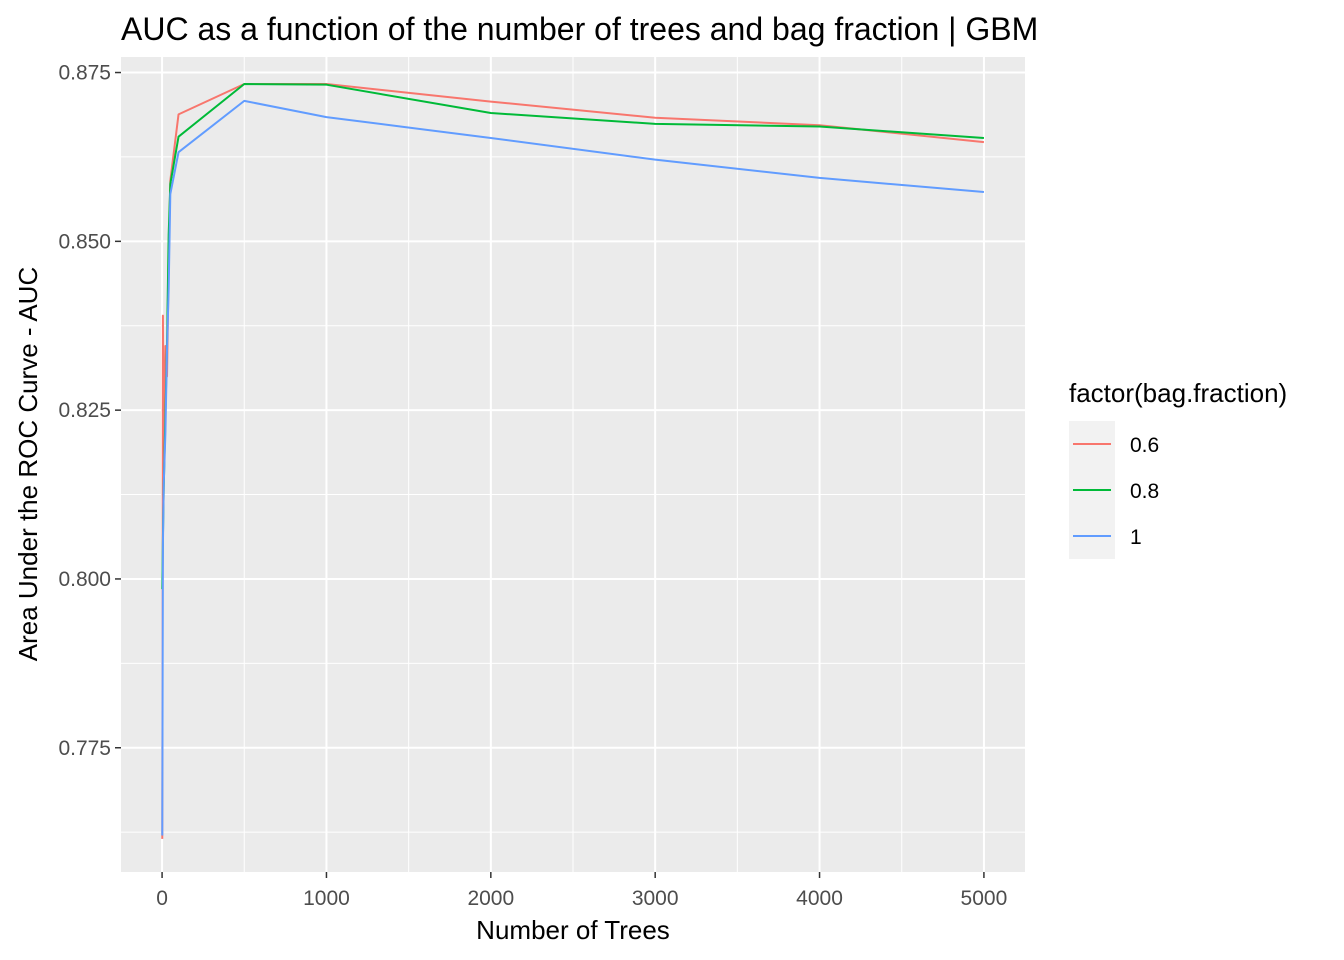 This screenshot has height=960, width=1344. I want to click on x-axis-ticks: 0 1000 2000 3000 4000 5000, so click(581, 891).